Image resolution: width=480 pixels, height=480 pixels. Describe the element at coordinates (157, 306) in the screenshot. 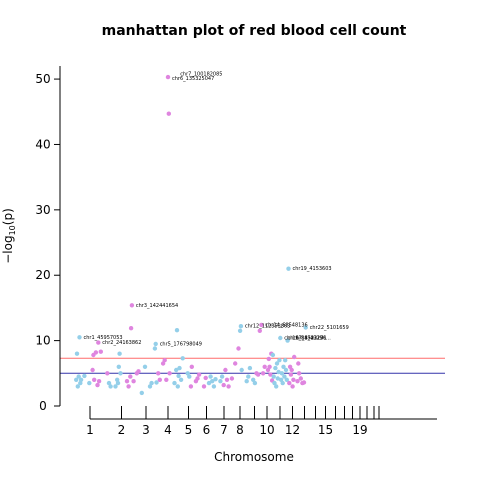

I see `point-annotation: chr3_142441654` at that location.